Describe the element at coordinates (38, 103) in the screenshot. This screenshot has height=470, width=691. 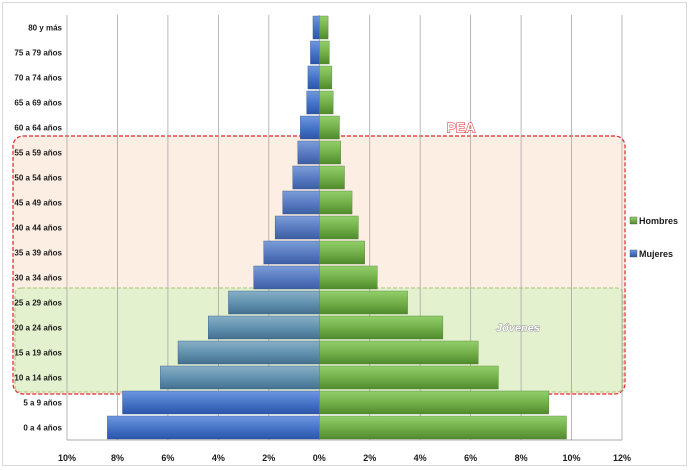
I see `y-tick-label: 65 a 69 años` at that location.